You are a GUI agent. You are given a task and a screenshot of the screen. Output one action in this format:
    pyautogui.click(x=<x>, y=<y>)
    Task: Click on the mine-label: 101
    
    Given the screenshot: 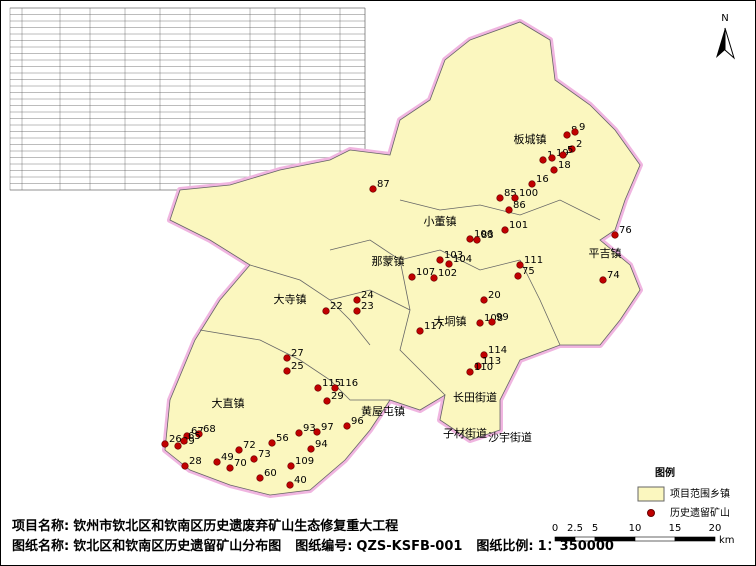 What is the action you would take?
    pyautogui.click(x=518, y=225)
    